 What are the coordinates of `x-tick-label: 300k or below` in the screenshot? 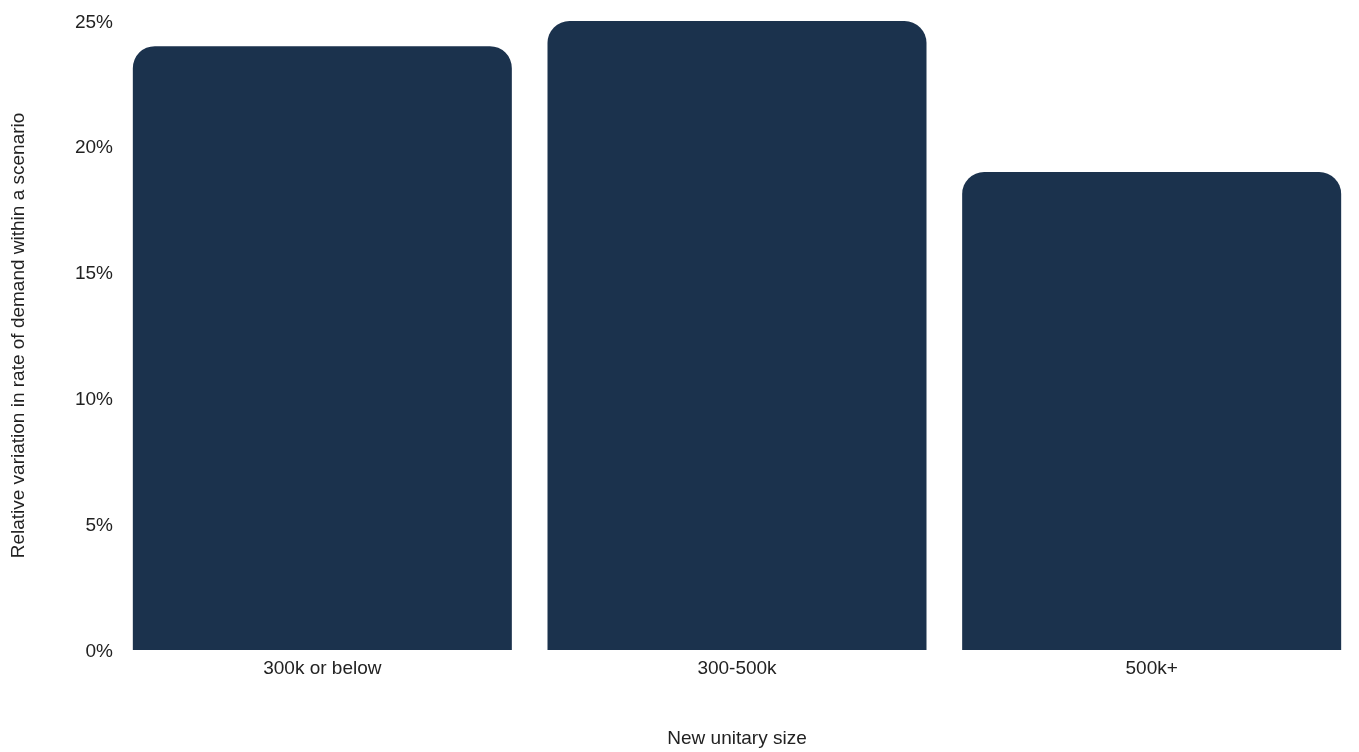 It's located at (322, 667).